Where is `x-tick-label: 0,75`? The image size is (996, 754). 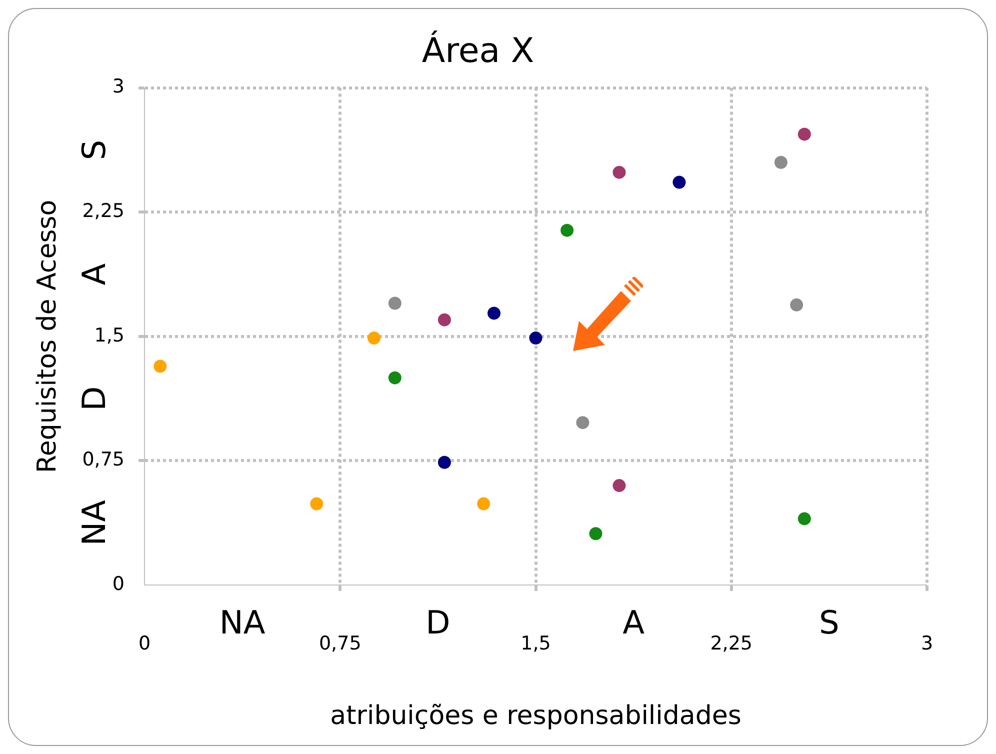 x-tick-label: 0,75 is located at coordinates (340, 643).